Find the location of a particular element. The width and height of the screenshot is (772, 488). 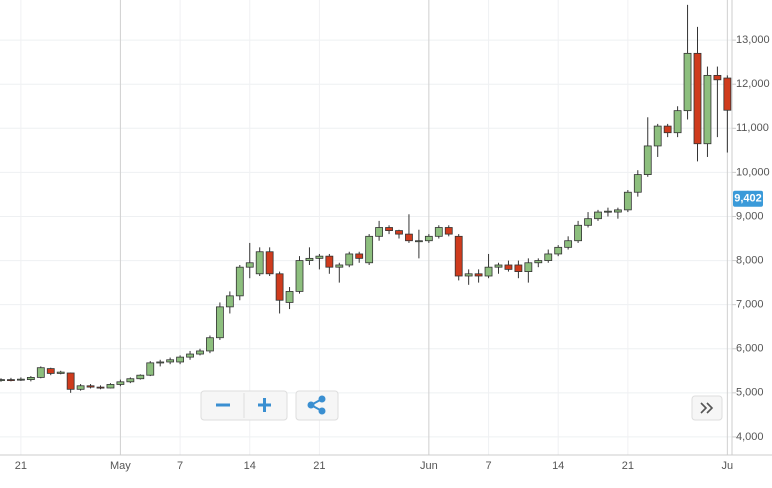

y-tick-label: 10,000 is located at coordinates (753, 172).